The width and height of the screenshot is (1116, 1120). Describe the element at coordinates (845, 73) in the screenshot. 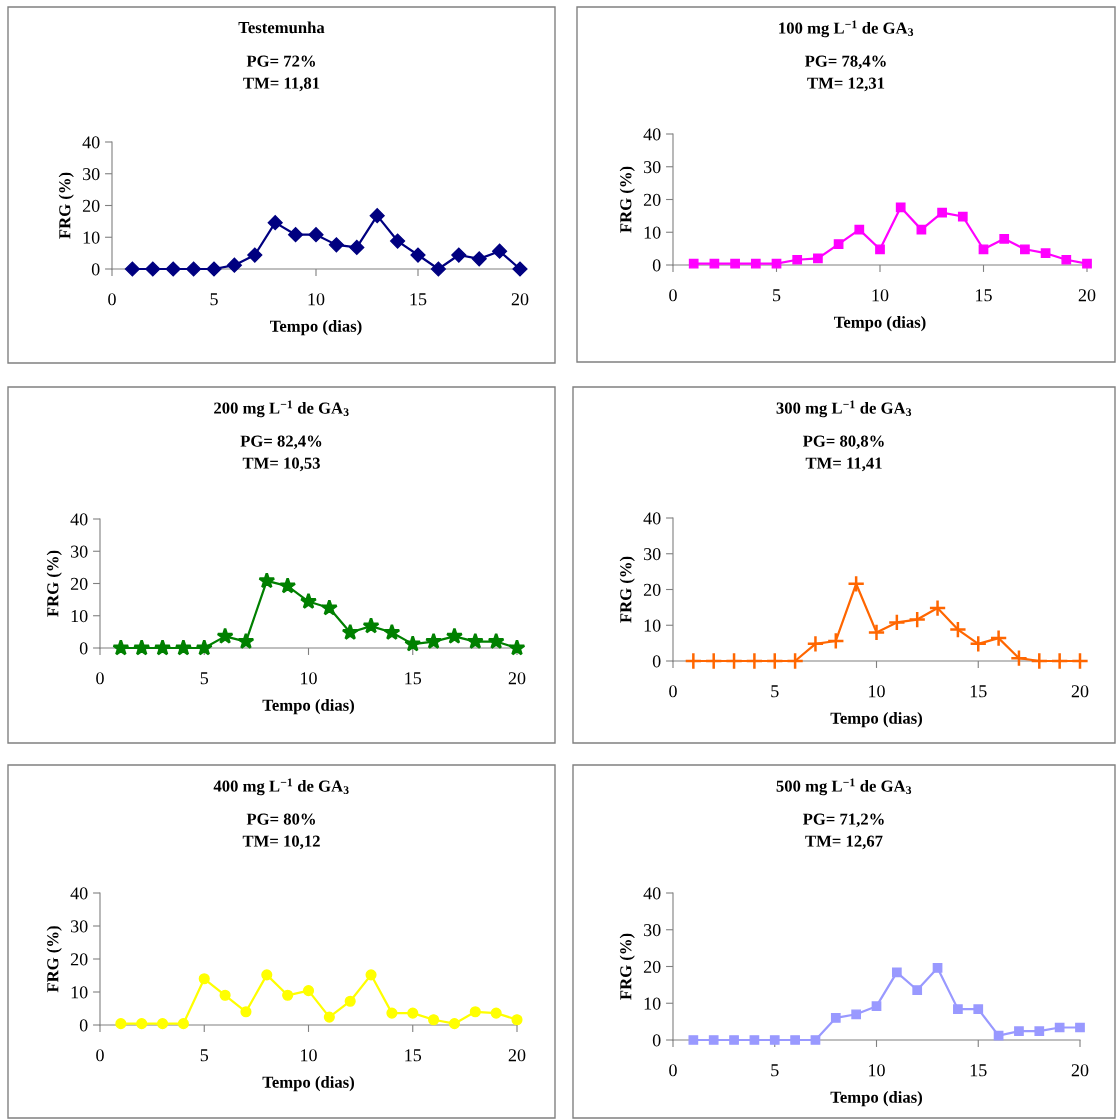

I see `chart-subtitle: PG= 78,4% TM= 12,31` at that location.